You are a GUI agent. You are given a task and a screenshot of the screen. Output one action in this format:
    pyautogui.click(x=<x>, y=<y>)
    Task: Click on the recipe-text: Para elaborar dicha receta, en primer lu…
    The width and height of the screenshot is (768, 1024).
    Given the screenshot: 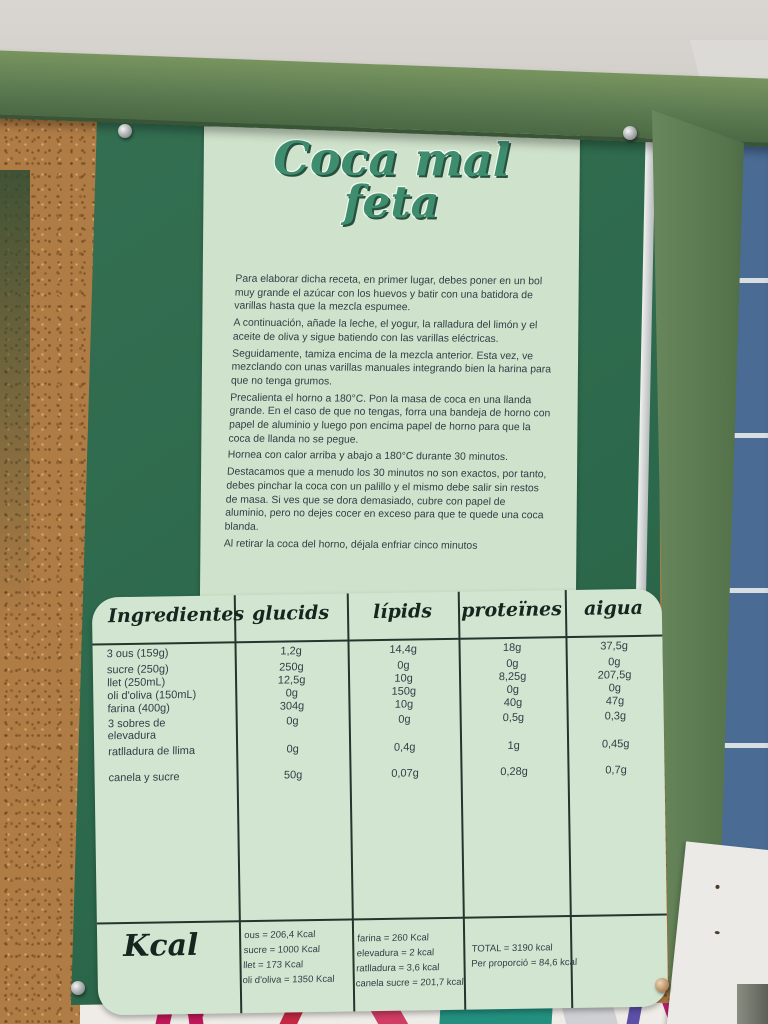 What is the action you would take?
    pyautogui.click(x=391, y=415)
    